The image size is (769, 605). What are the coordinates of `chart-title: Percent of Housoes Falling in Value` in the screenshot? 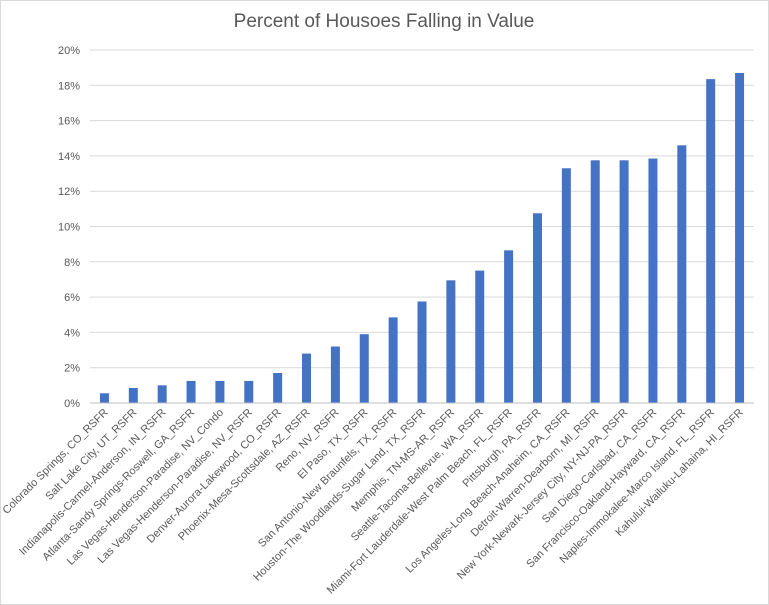 It's located at (384, 21).